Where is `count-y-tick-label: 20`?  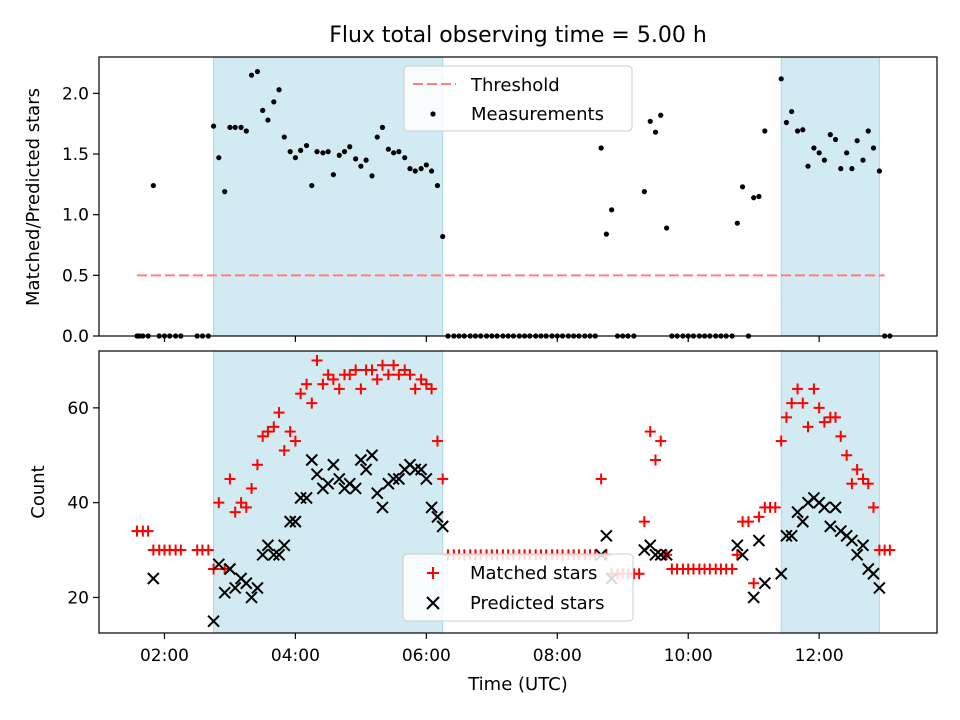
count-y-tick-label: 20 is located at coordinates (78, 598).